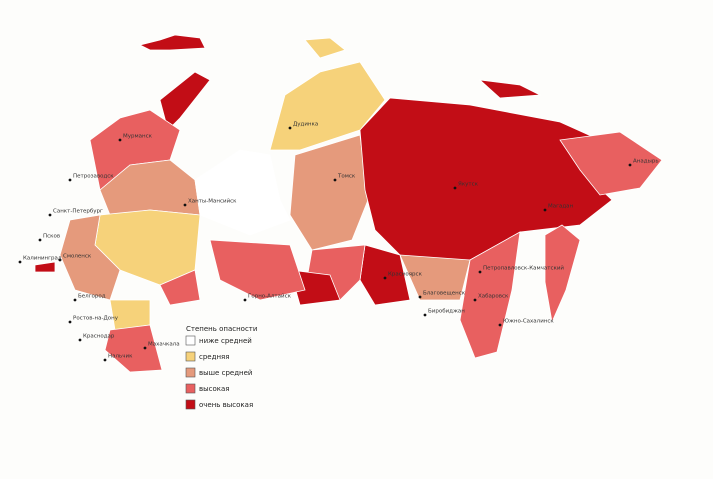  What do you see at coordinates (214, 389) in the screenshot?
I see `legend-label: высокая` at bounding box center [214, 389].